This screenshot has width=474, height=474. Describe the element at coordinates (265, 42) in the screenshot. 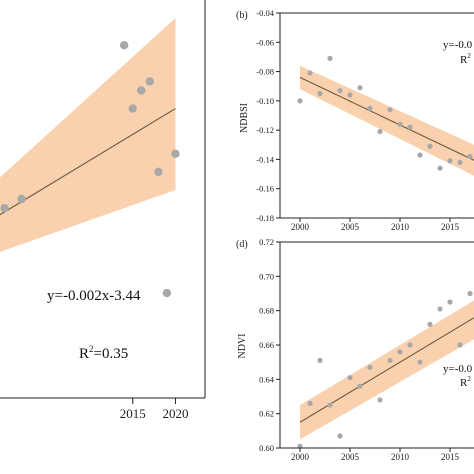

I see `panel-b-y-tick-label: -0.06` at that location.